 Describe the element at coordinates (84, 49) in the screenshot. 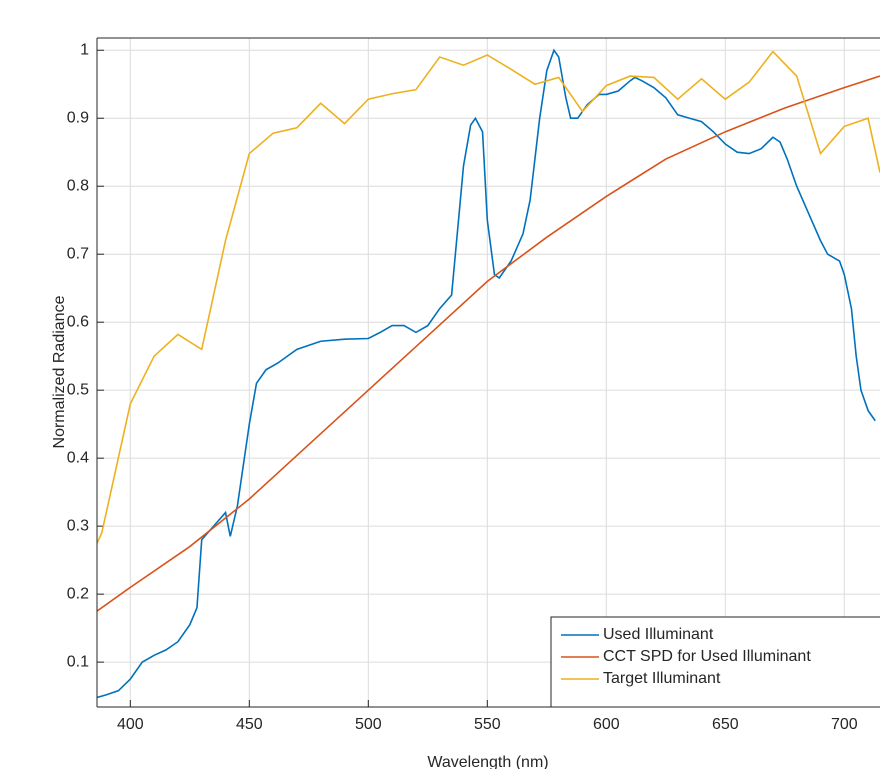

I see `y-tick-label: 1` at that location.